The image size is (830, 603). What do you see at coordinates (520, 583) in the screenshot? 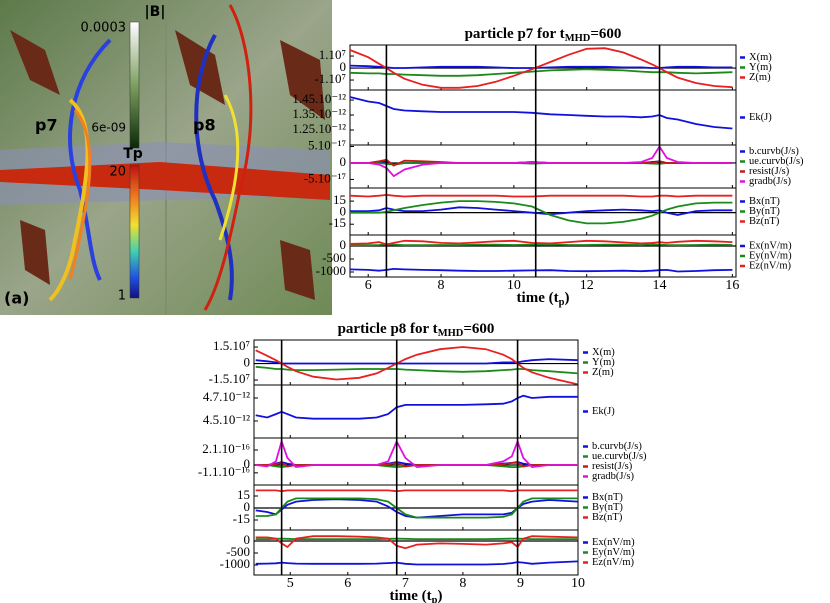
I see `x-tick-label: 9` at bounding box center [520, 583].